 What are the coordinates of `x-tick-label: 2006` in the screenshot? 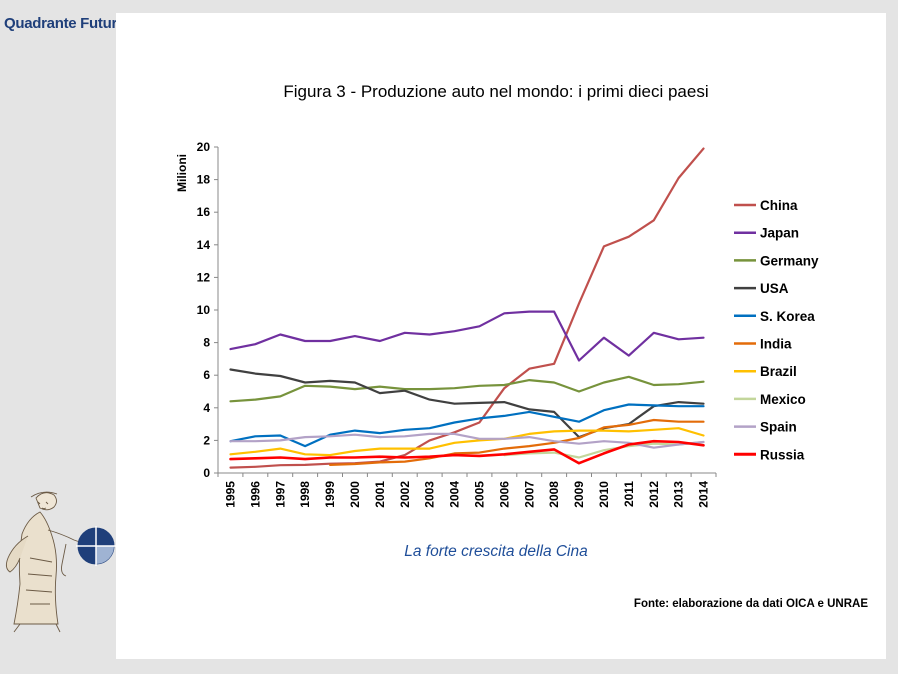 It's located at (504, 494).